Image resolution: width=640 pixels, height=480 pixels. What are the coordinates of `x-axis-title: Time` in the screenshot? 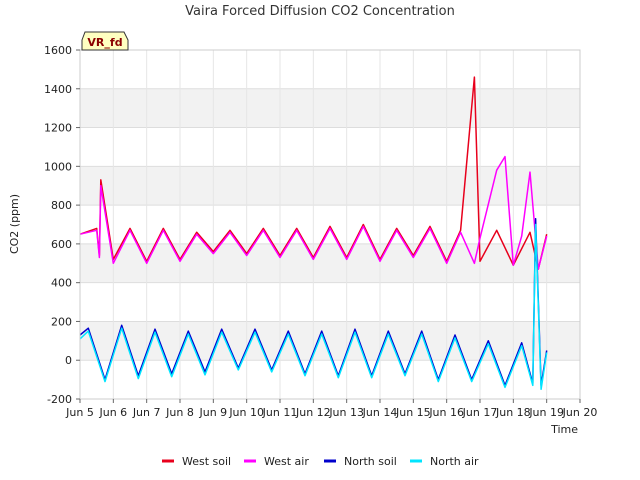 It's located at (564, 429).